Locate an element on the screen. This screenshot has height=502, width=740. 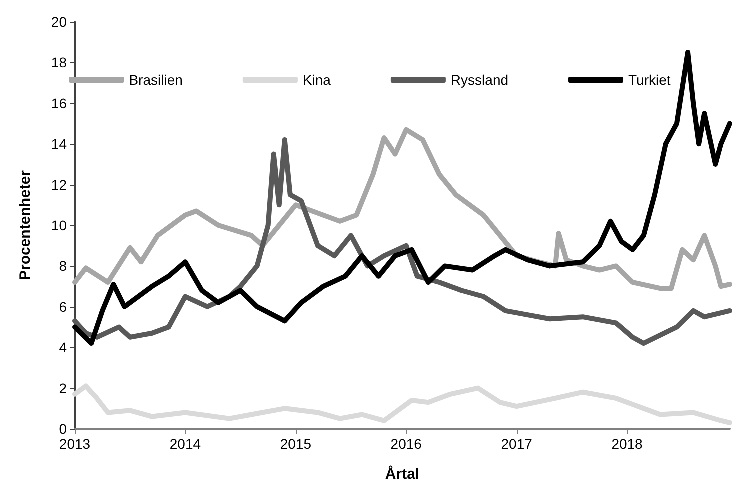
x-tick-label: 2015 is located at coordinates (296, 444).